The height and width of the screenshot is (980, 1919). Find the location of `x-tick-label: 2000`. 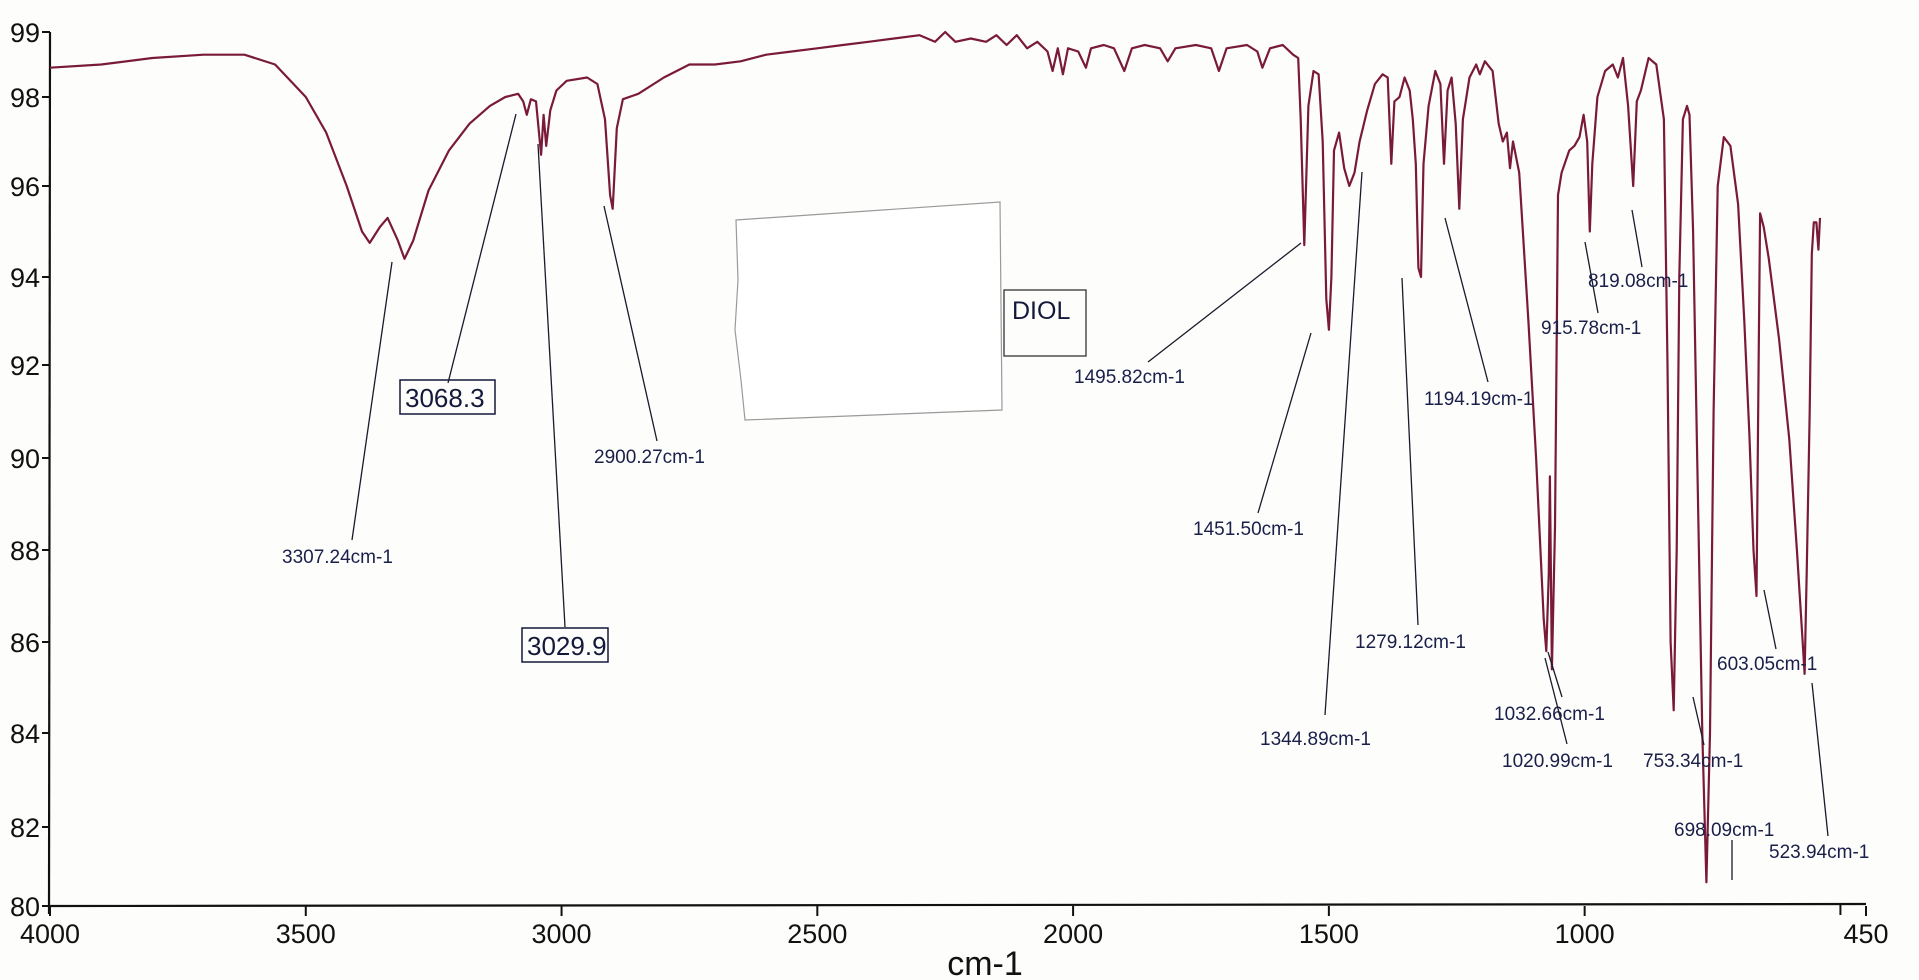

x-tick-label: 2000 is located at coordinates (1073, 934).